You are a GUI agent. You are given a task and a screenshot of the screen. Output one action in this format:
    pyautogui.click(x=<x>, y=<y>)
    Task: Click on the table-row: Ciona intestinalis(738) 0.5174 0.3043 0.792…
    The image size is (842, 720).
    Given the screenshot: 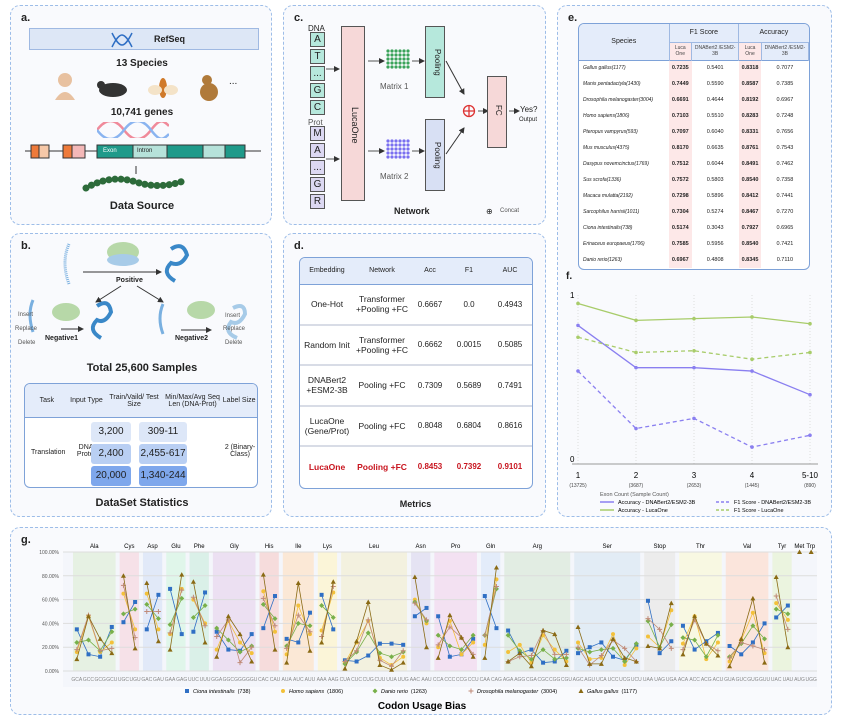 What is the action you would take?
    pyautogui.click(x=694, y=228)
    